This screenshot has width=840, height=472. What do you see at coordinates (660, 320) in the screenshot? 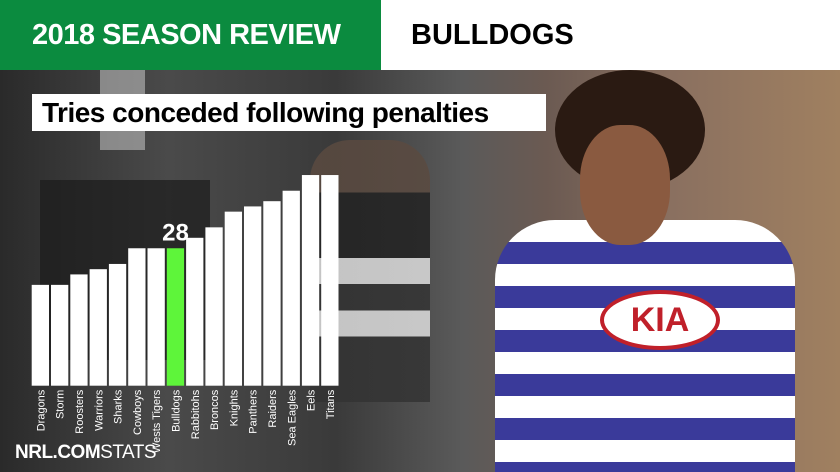
I see `sponsor-logo: KIA` at bounding box center [660, 320].